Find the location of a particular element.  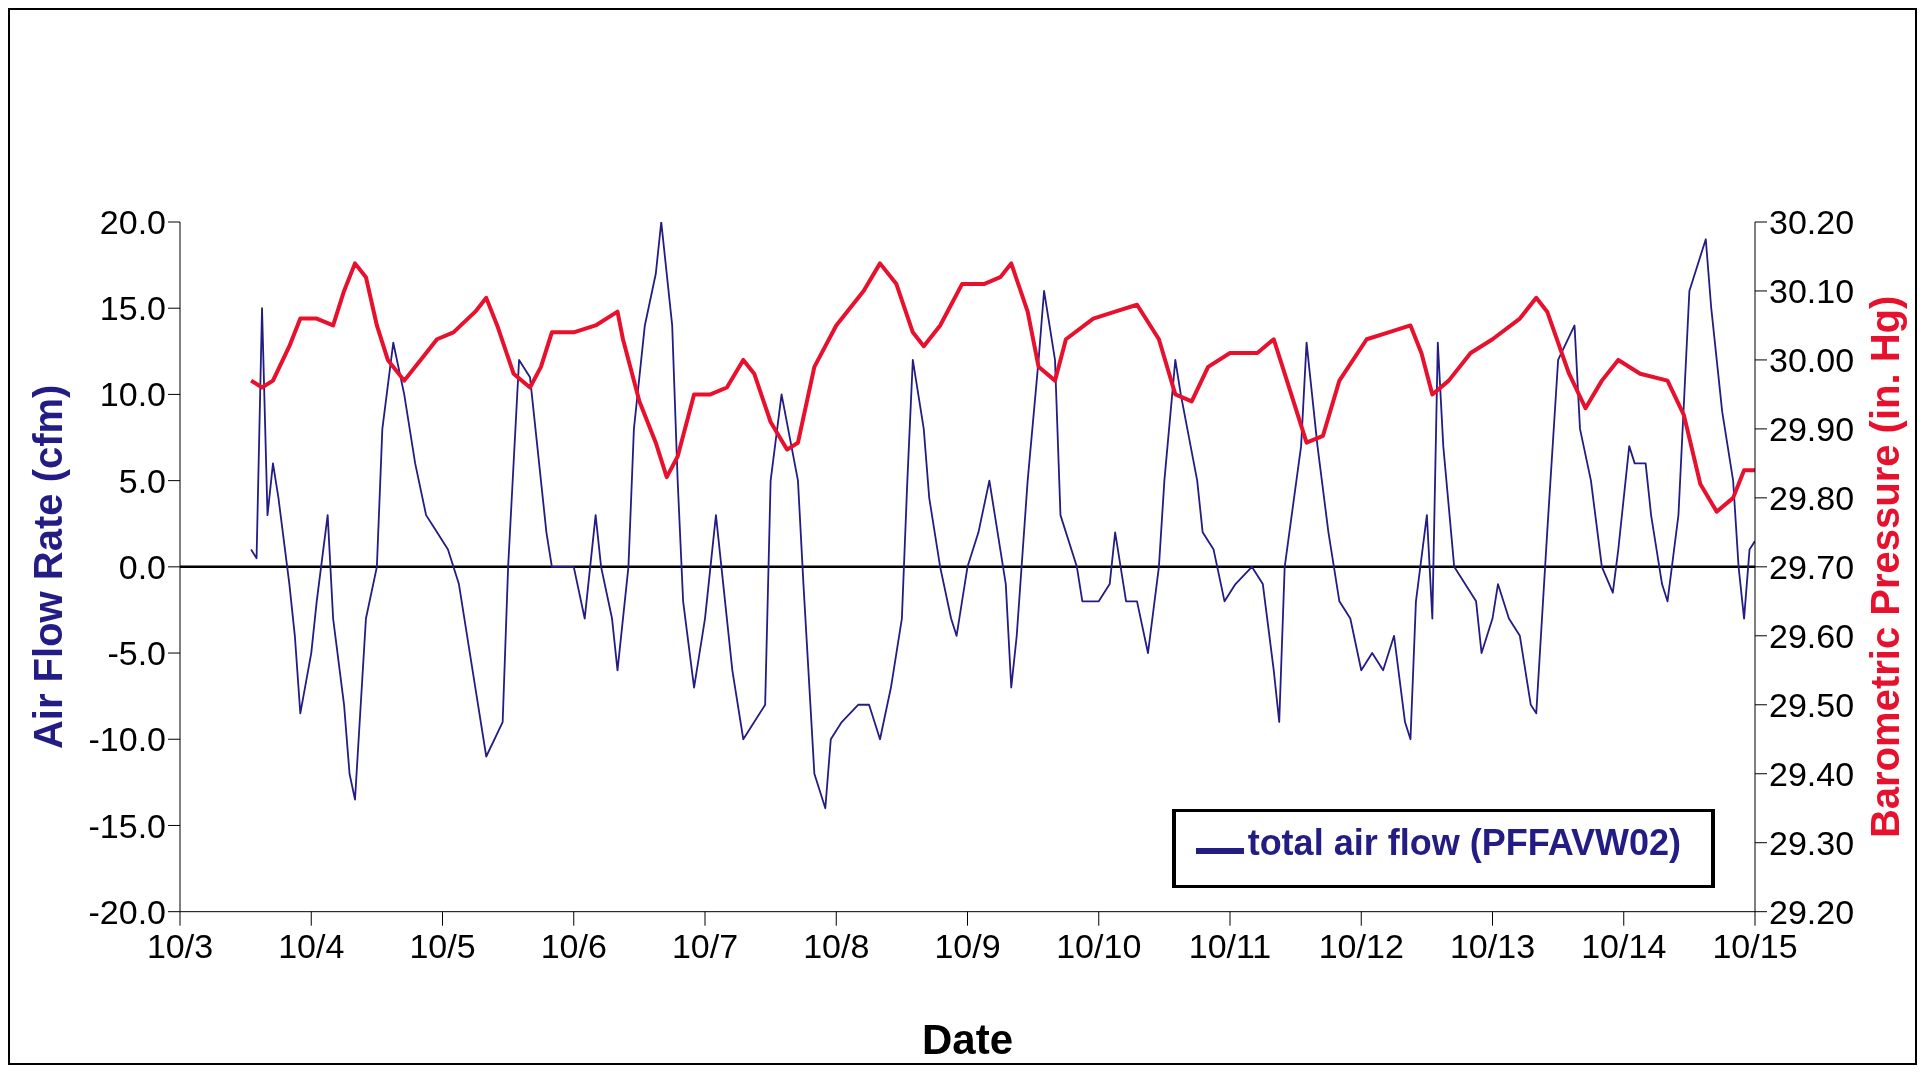

x-tick-label: 10/7 is located at coordinates (705, 945).